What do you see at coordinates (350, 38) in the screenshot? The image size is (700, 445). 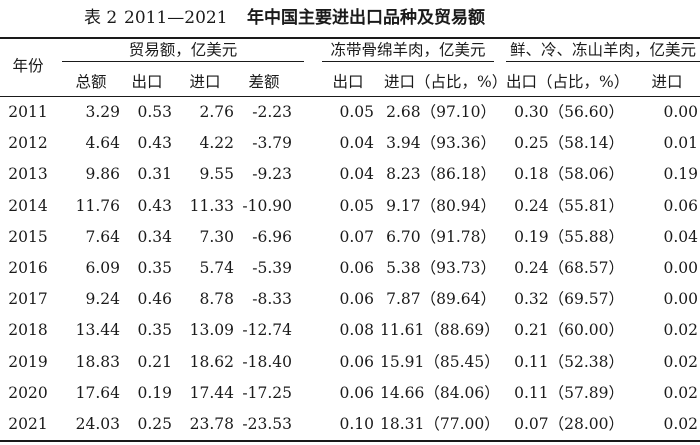 I see `top-rule` at bounding box center [350, 38].